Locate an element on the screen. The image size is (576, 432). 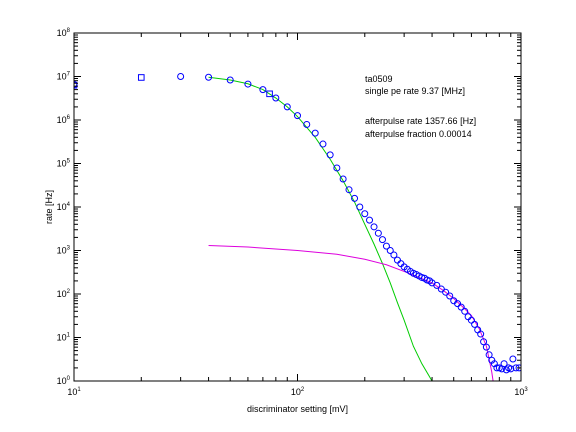
y-tick-label: 101 is located at coordinates (64, 338).